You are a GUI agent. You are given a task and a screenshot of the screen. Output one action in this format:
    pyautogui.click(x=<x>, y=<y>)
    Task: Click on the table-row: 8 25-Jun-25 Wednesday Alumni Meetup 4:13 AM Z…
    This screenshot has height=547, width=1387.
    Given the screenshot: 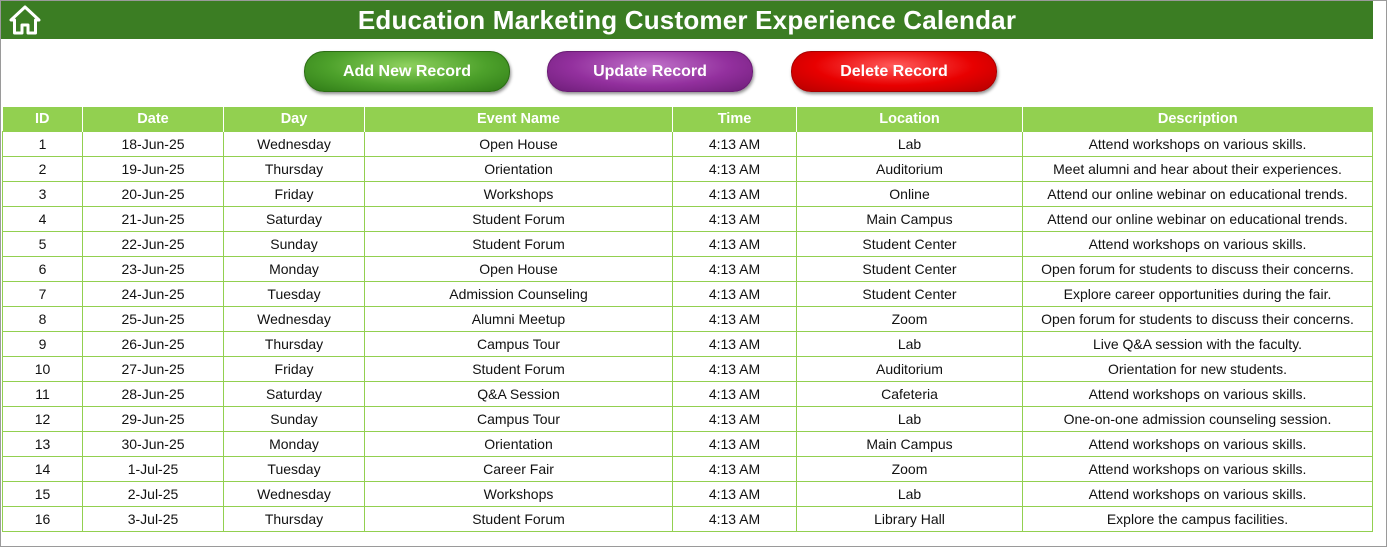 What is the action you would take?
    pyautogui.click(x=687, y=319)
    